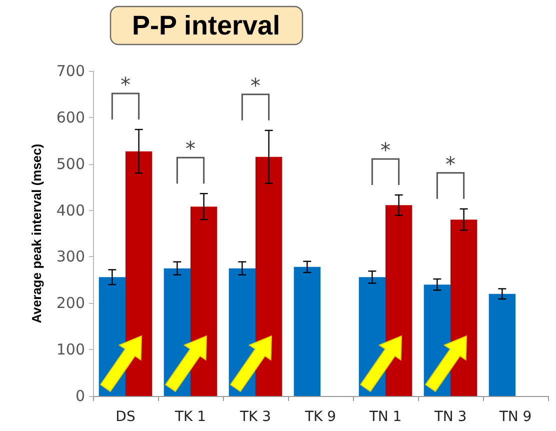 The height and width of the screenshot is (431, 556). I want to click on x-tick-label: TK 9, so click(320, 417).